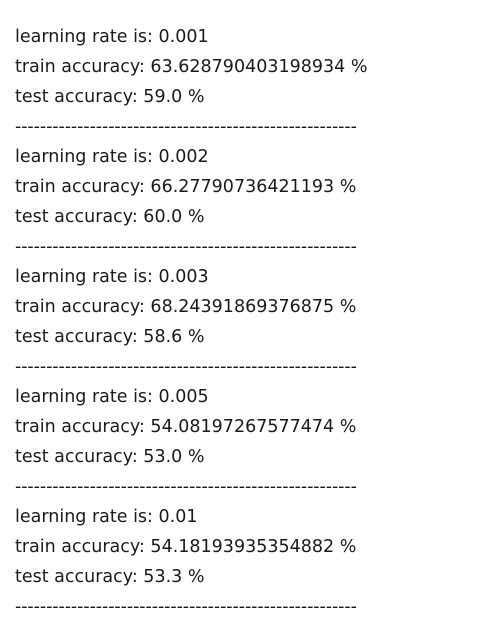  What do you see at coordinates (186, 187) in the screenshot?
I see `train-accuracy-line: train accuracy: 66.27790736421193 %` at bounding box center [186, 187].